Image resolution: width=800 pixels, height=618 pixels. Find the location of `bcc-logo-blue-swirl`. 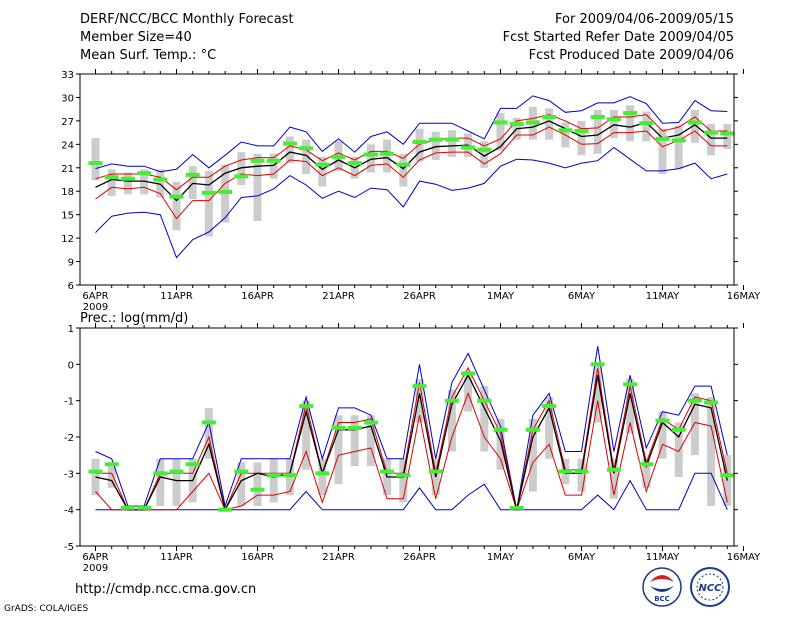

bcc-logo-blue-swirl is located at coordinates (662, 589).